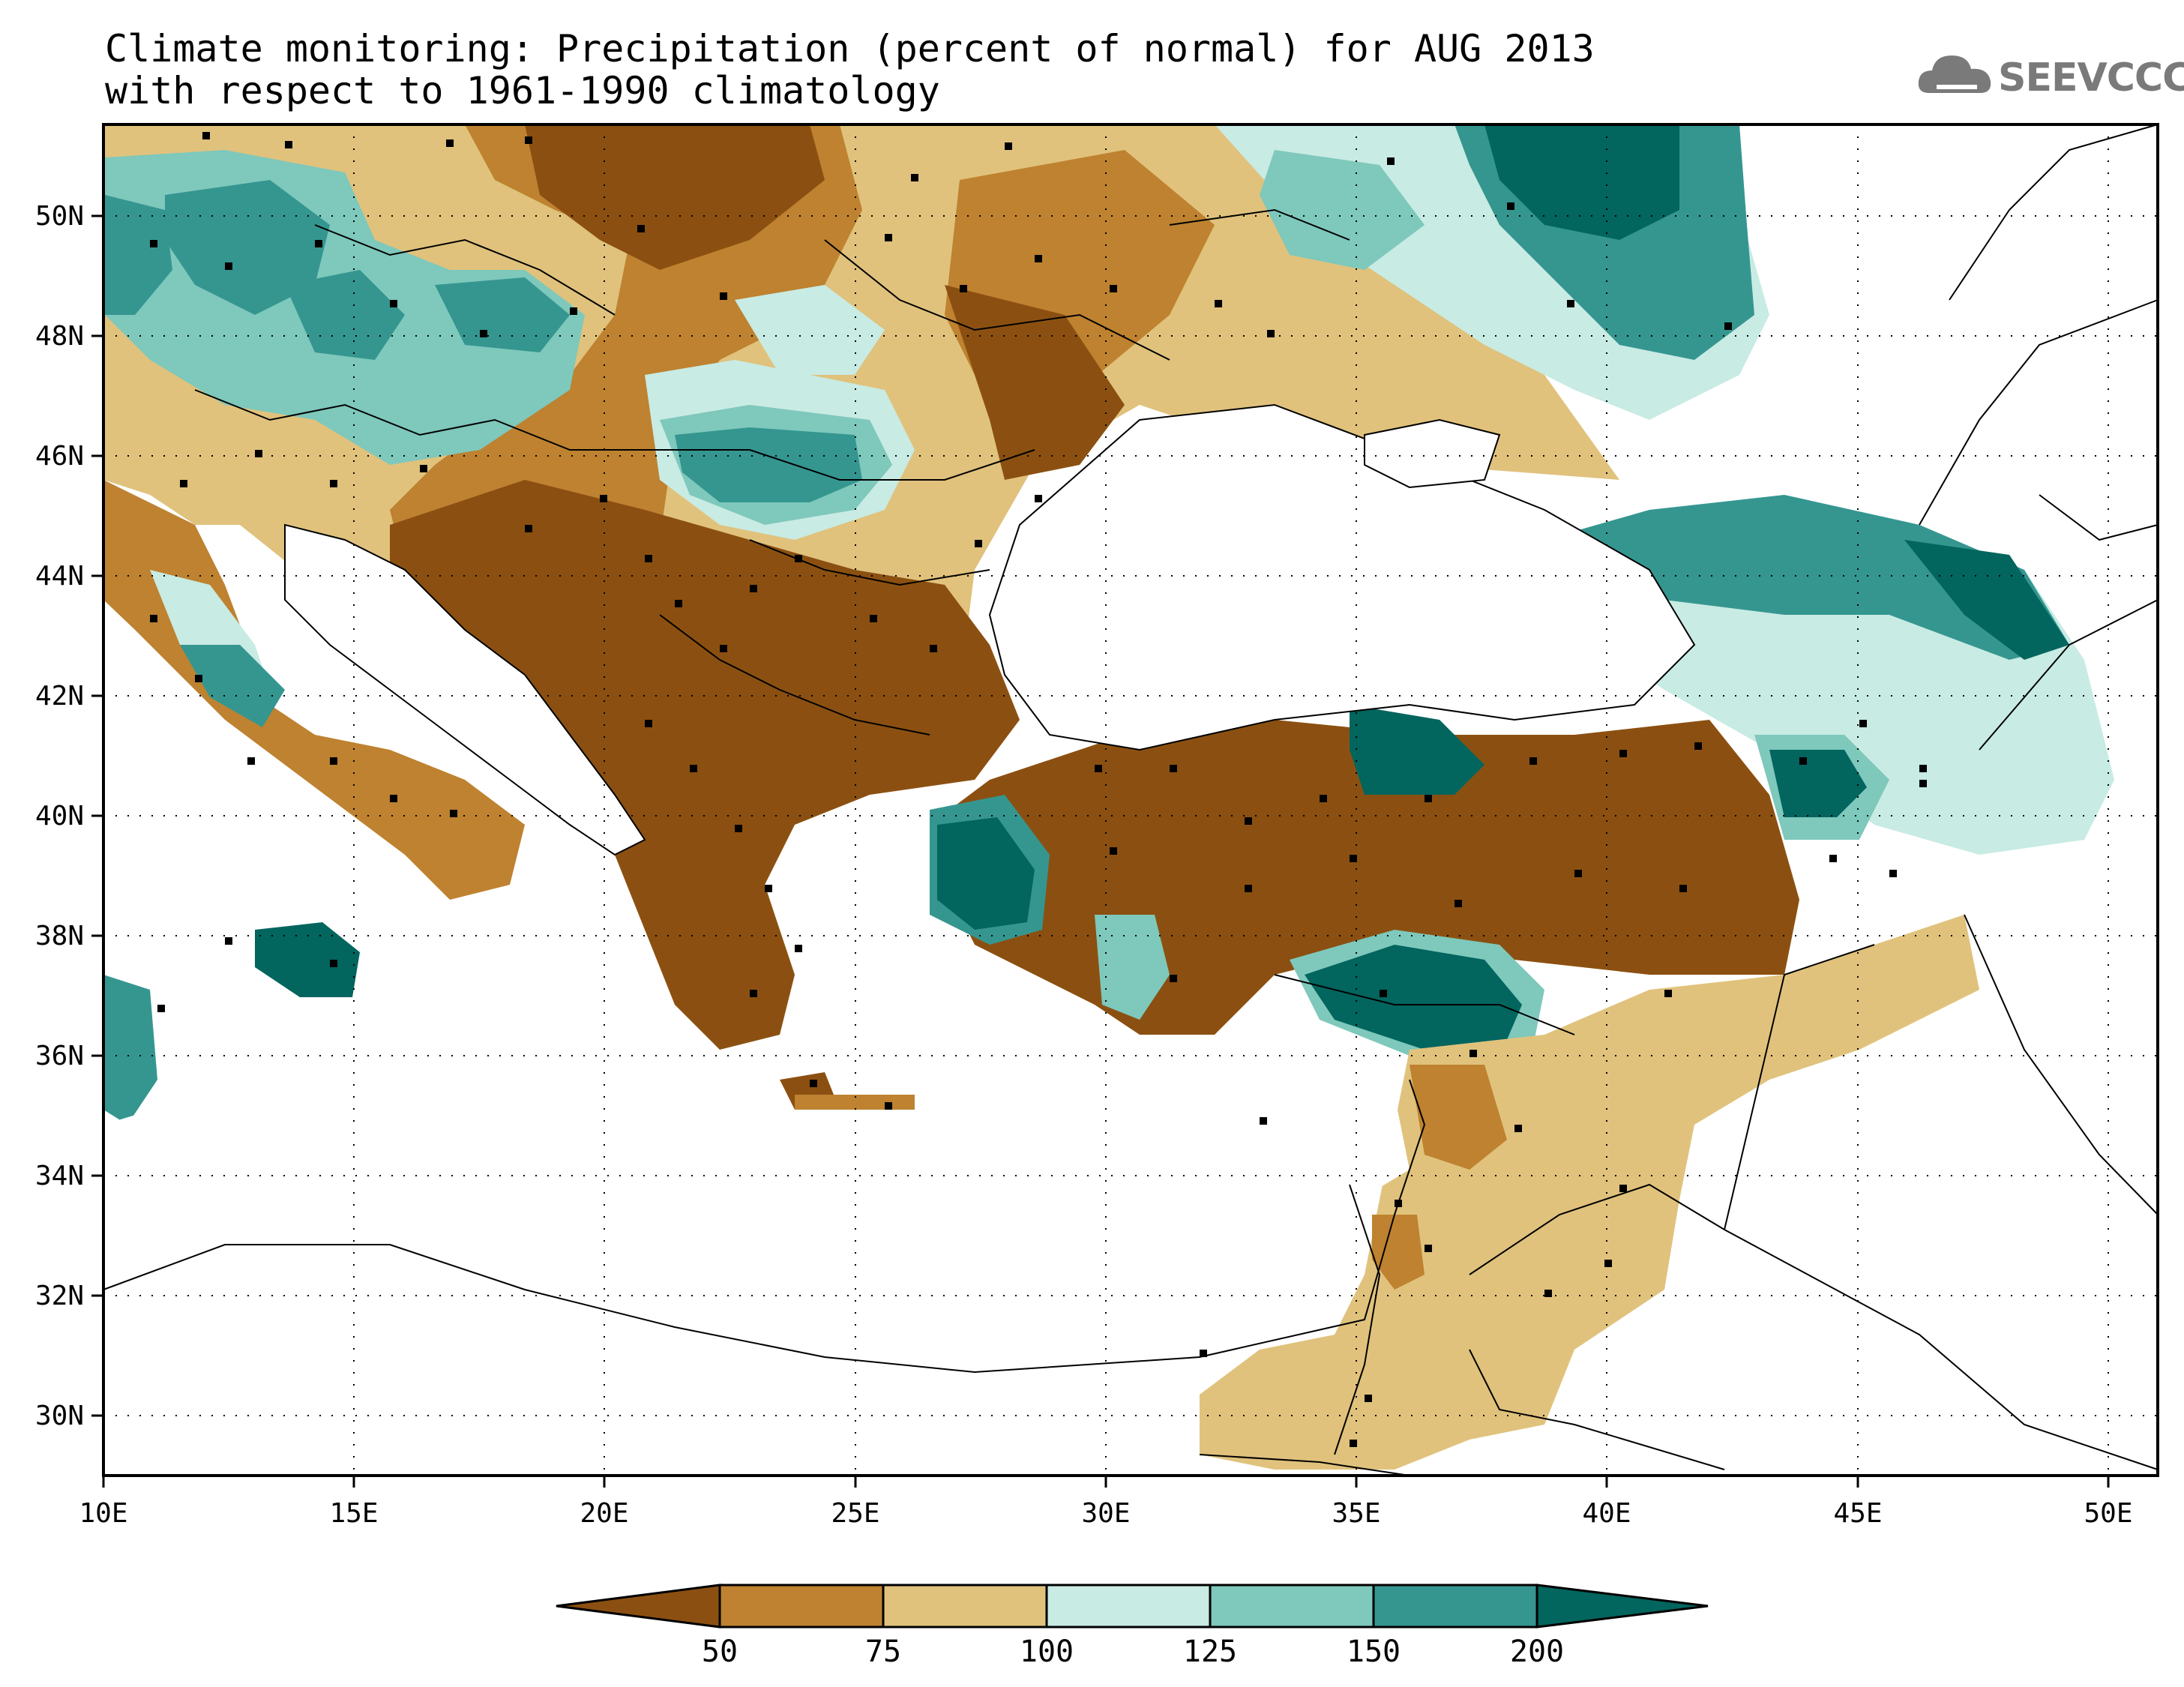 This screenshot has height=1687, width=2184. I want to click on lat-tick-label: 30N, so click(59, 1416).